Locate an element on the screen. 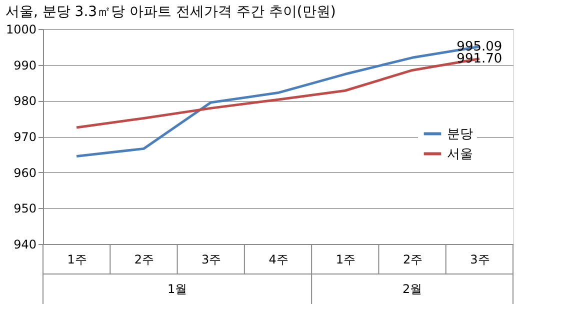 The image size is (580, 329). text: 1월 is located at coordinates (177, 289).